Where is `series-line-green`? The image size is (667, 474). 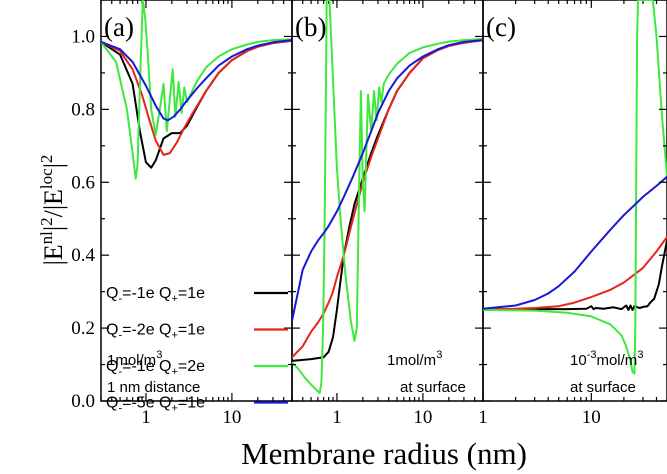
series-line-green is located at coordinates (196, 90).